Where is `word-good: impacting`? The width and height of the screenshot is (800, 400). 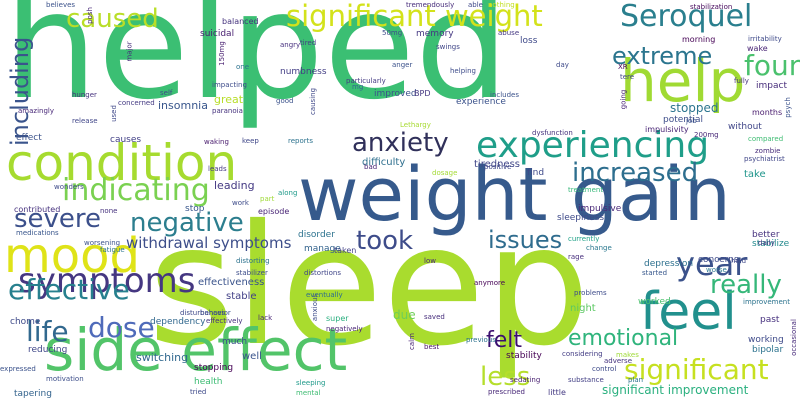 word-good: impacting is located at coordinates (229, 85).